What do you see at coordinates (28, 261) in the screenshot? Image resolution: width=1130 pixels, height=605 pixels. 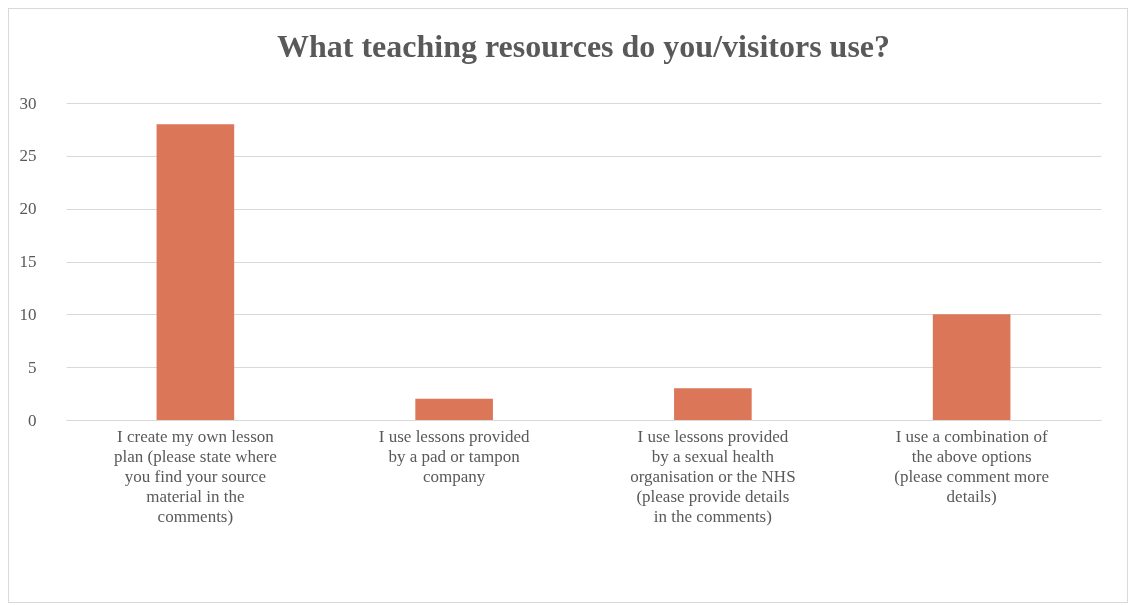 I see `y-tick-label: 15` at bounding box center [28, 261].